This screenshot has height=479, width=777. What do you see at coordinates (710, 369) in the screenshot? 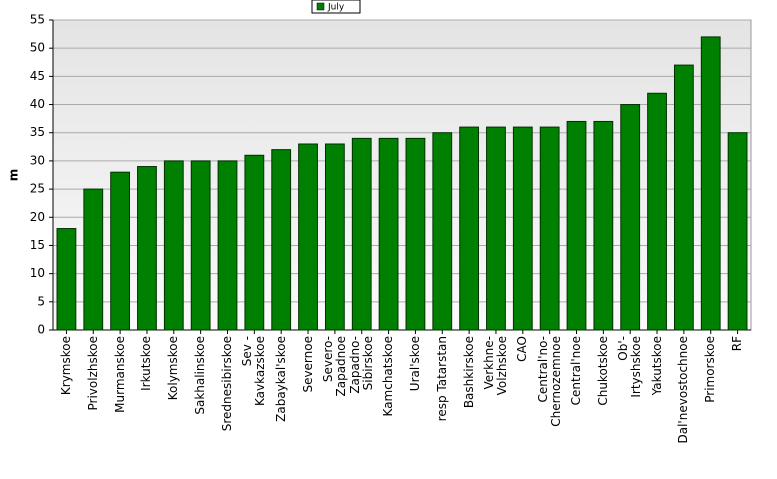
I see `x-tick-label: Primorskoe` at bounding box center [710, 369].